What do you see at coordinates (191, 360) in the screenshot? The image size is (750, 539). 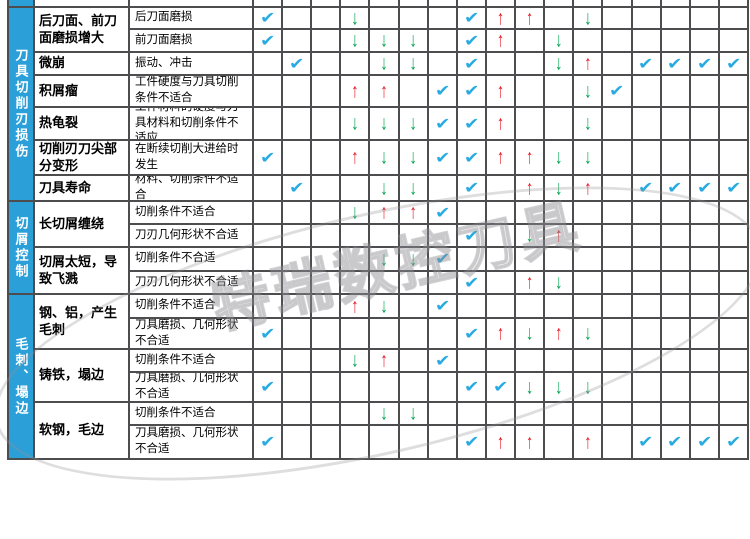 I see `cause-cell: 切削条件不适合` at bounding box center [191, 360].